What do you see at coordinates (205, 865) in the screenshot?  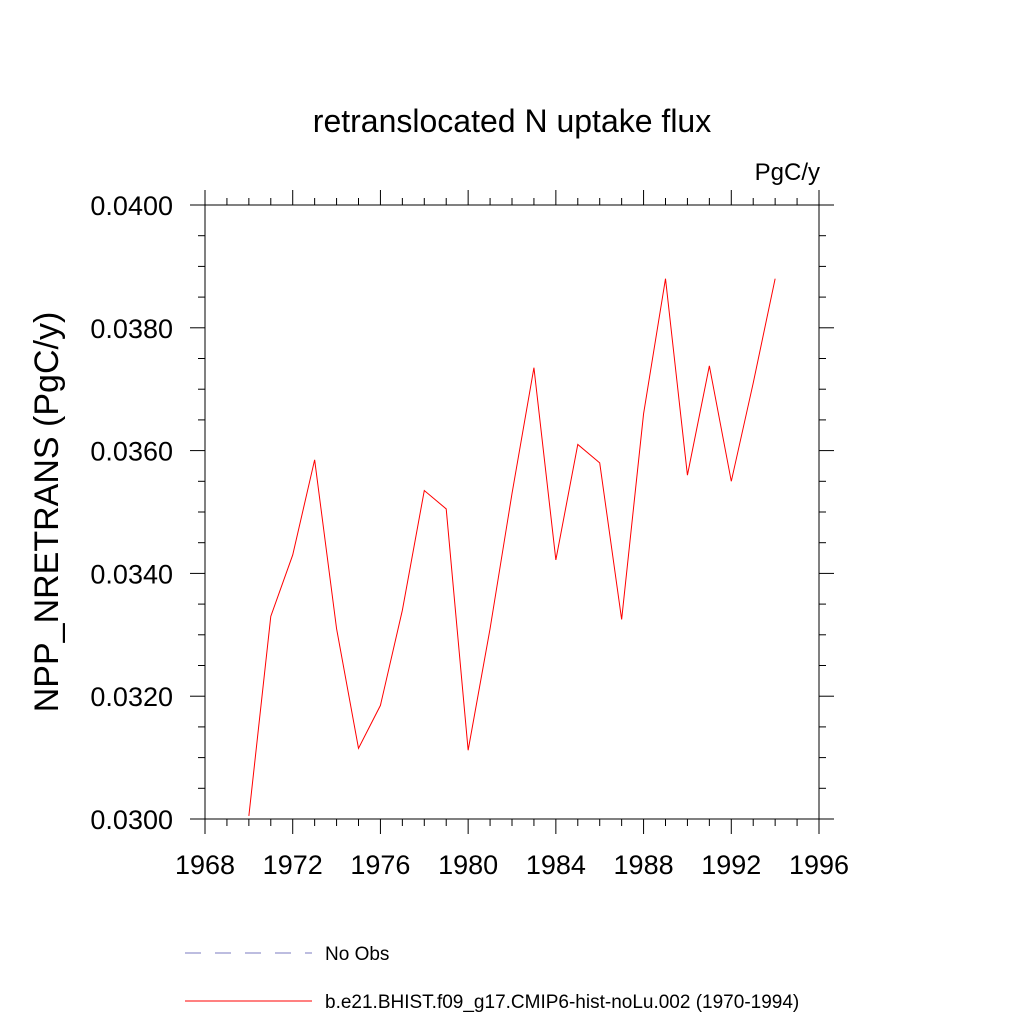 I see `x-tick-label: 1968` at bounding box center [205, 865].